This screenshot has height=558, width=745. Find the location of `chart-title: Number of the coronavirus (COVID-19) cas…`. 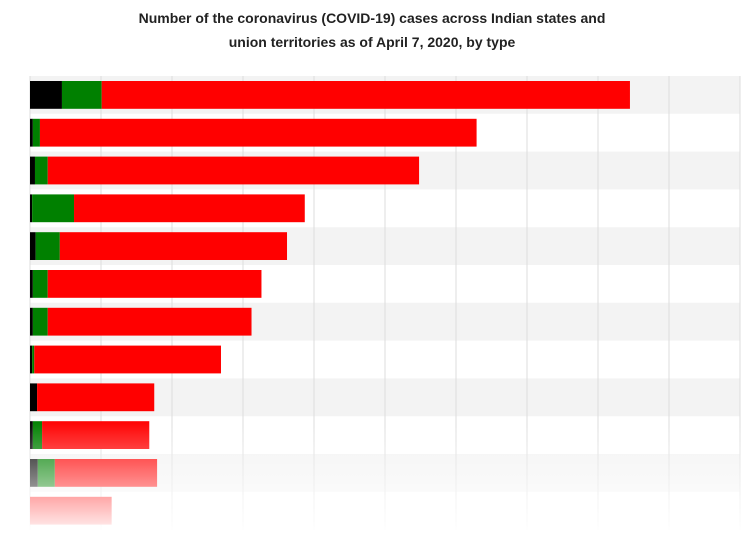

chart-title: Number of the coronavirus (COVID-19) cas… is located at coordinates (372, 30).